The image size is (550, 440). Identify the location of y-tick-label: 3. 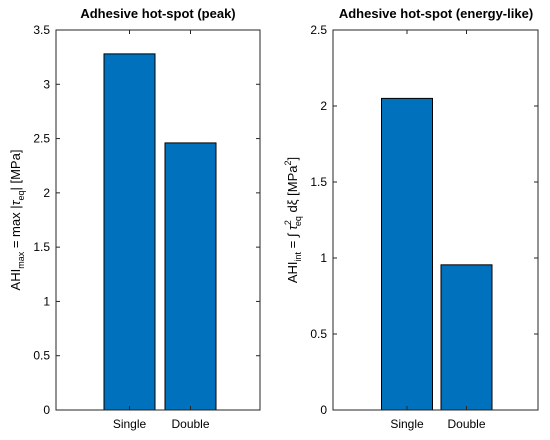
(46, 84).